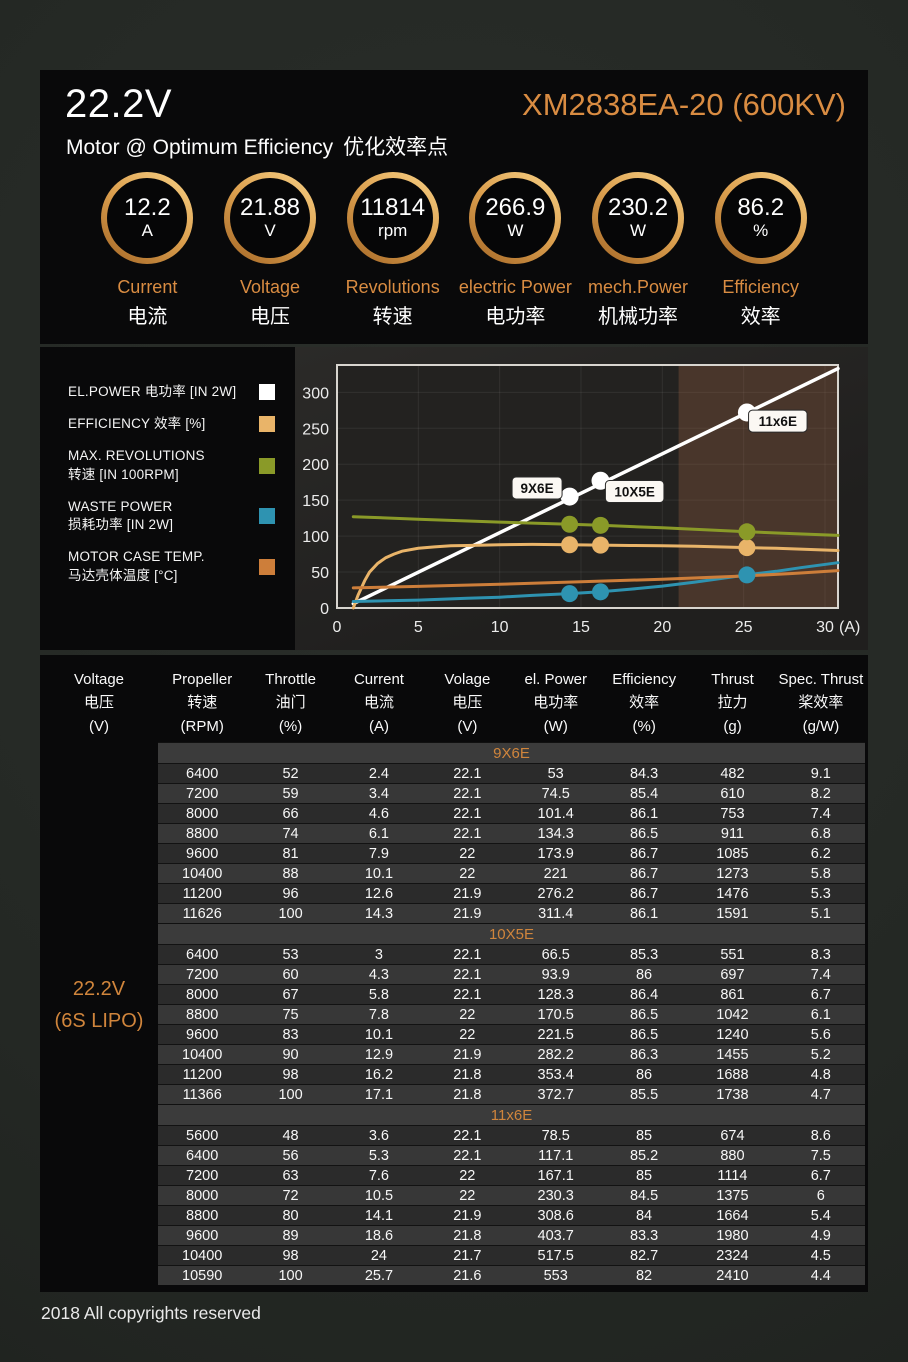  I want to click on battery-type: (6S LIPO), so click(99, 1021).